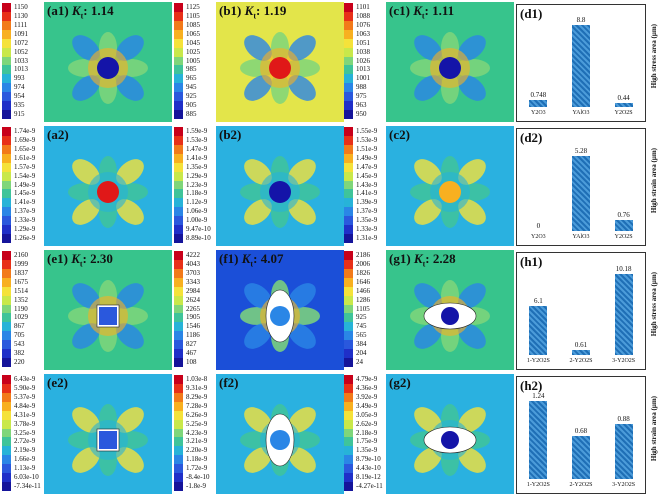 The height and width of the screenshot is (502, 664). Describe the element at coordinates (450, 186) in the screenshot. I see `contour-panel-c2: (c2)` at that location.